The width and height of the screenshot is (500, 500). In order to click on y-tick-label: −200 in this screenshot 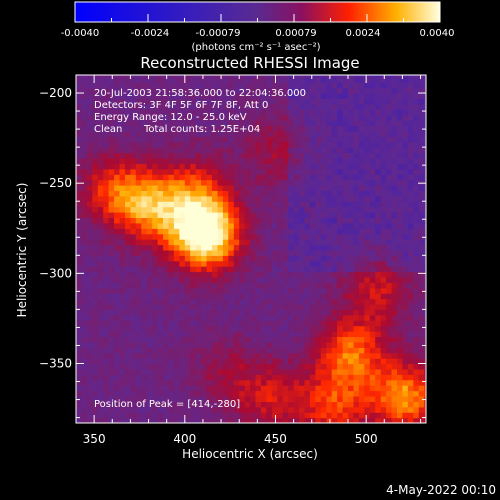, I will do `click(55, 93)`.